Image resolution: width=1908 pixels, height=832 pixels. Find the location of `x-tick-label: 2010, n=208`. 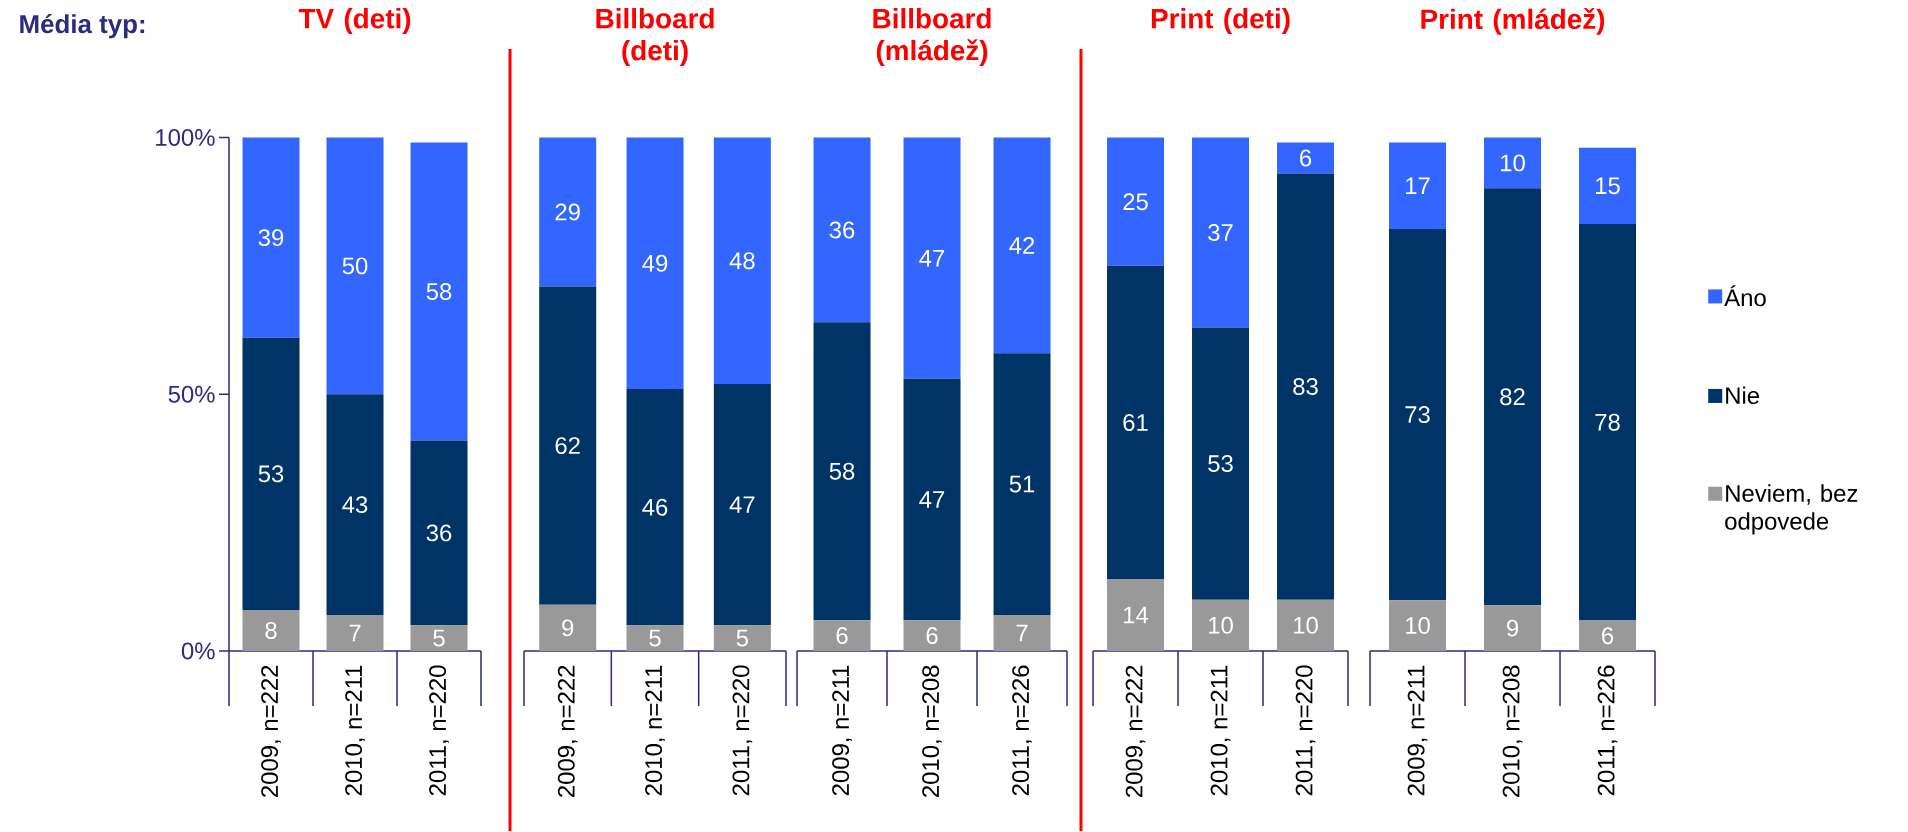

x-tick-label: 2010, n=208 is located at coordinates (932, 731).